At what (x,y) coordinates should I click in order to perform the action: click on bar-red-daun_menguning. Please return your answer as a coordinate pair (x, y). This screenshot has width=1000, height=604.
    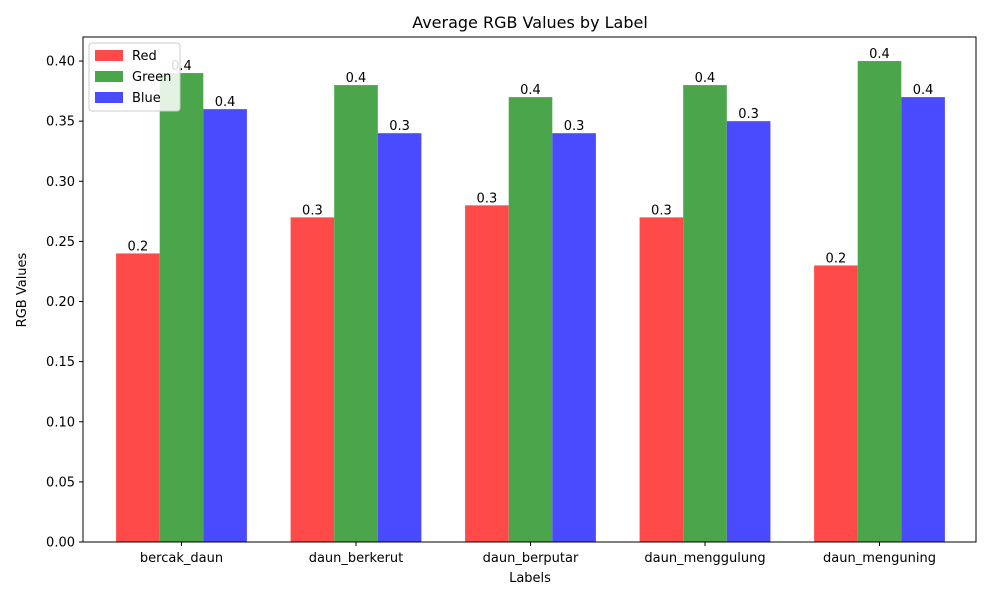
    Looking at the image, I should click on (836, 403).